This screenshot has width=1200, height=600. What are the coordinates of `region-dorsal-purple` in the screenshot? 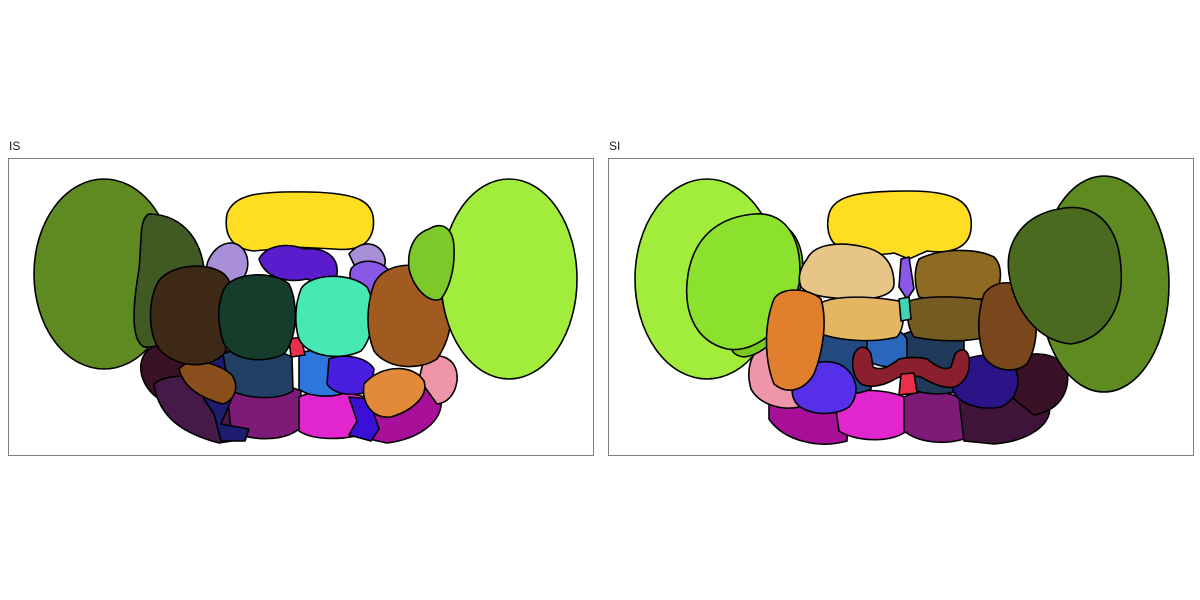 It's located at (298, 264).